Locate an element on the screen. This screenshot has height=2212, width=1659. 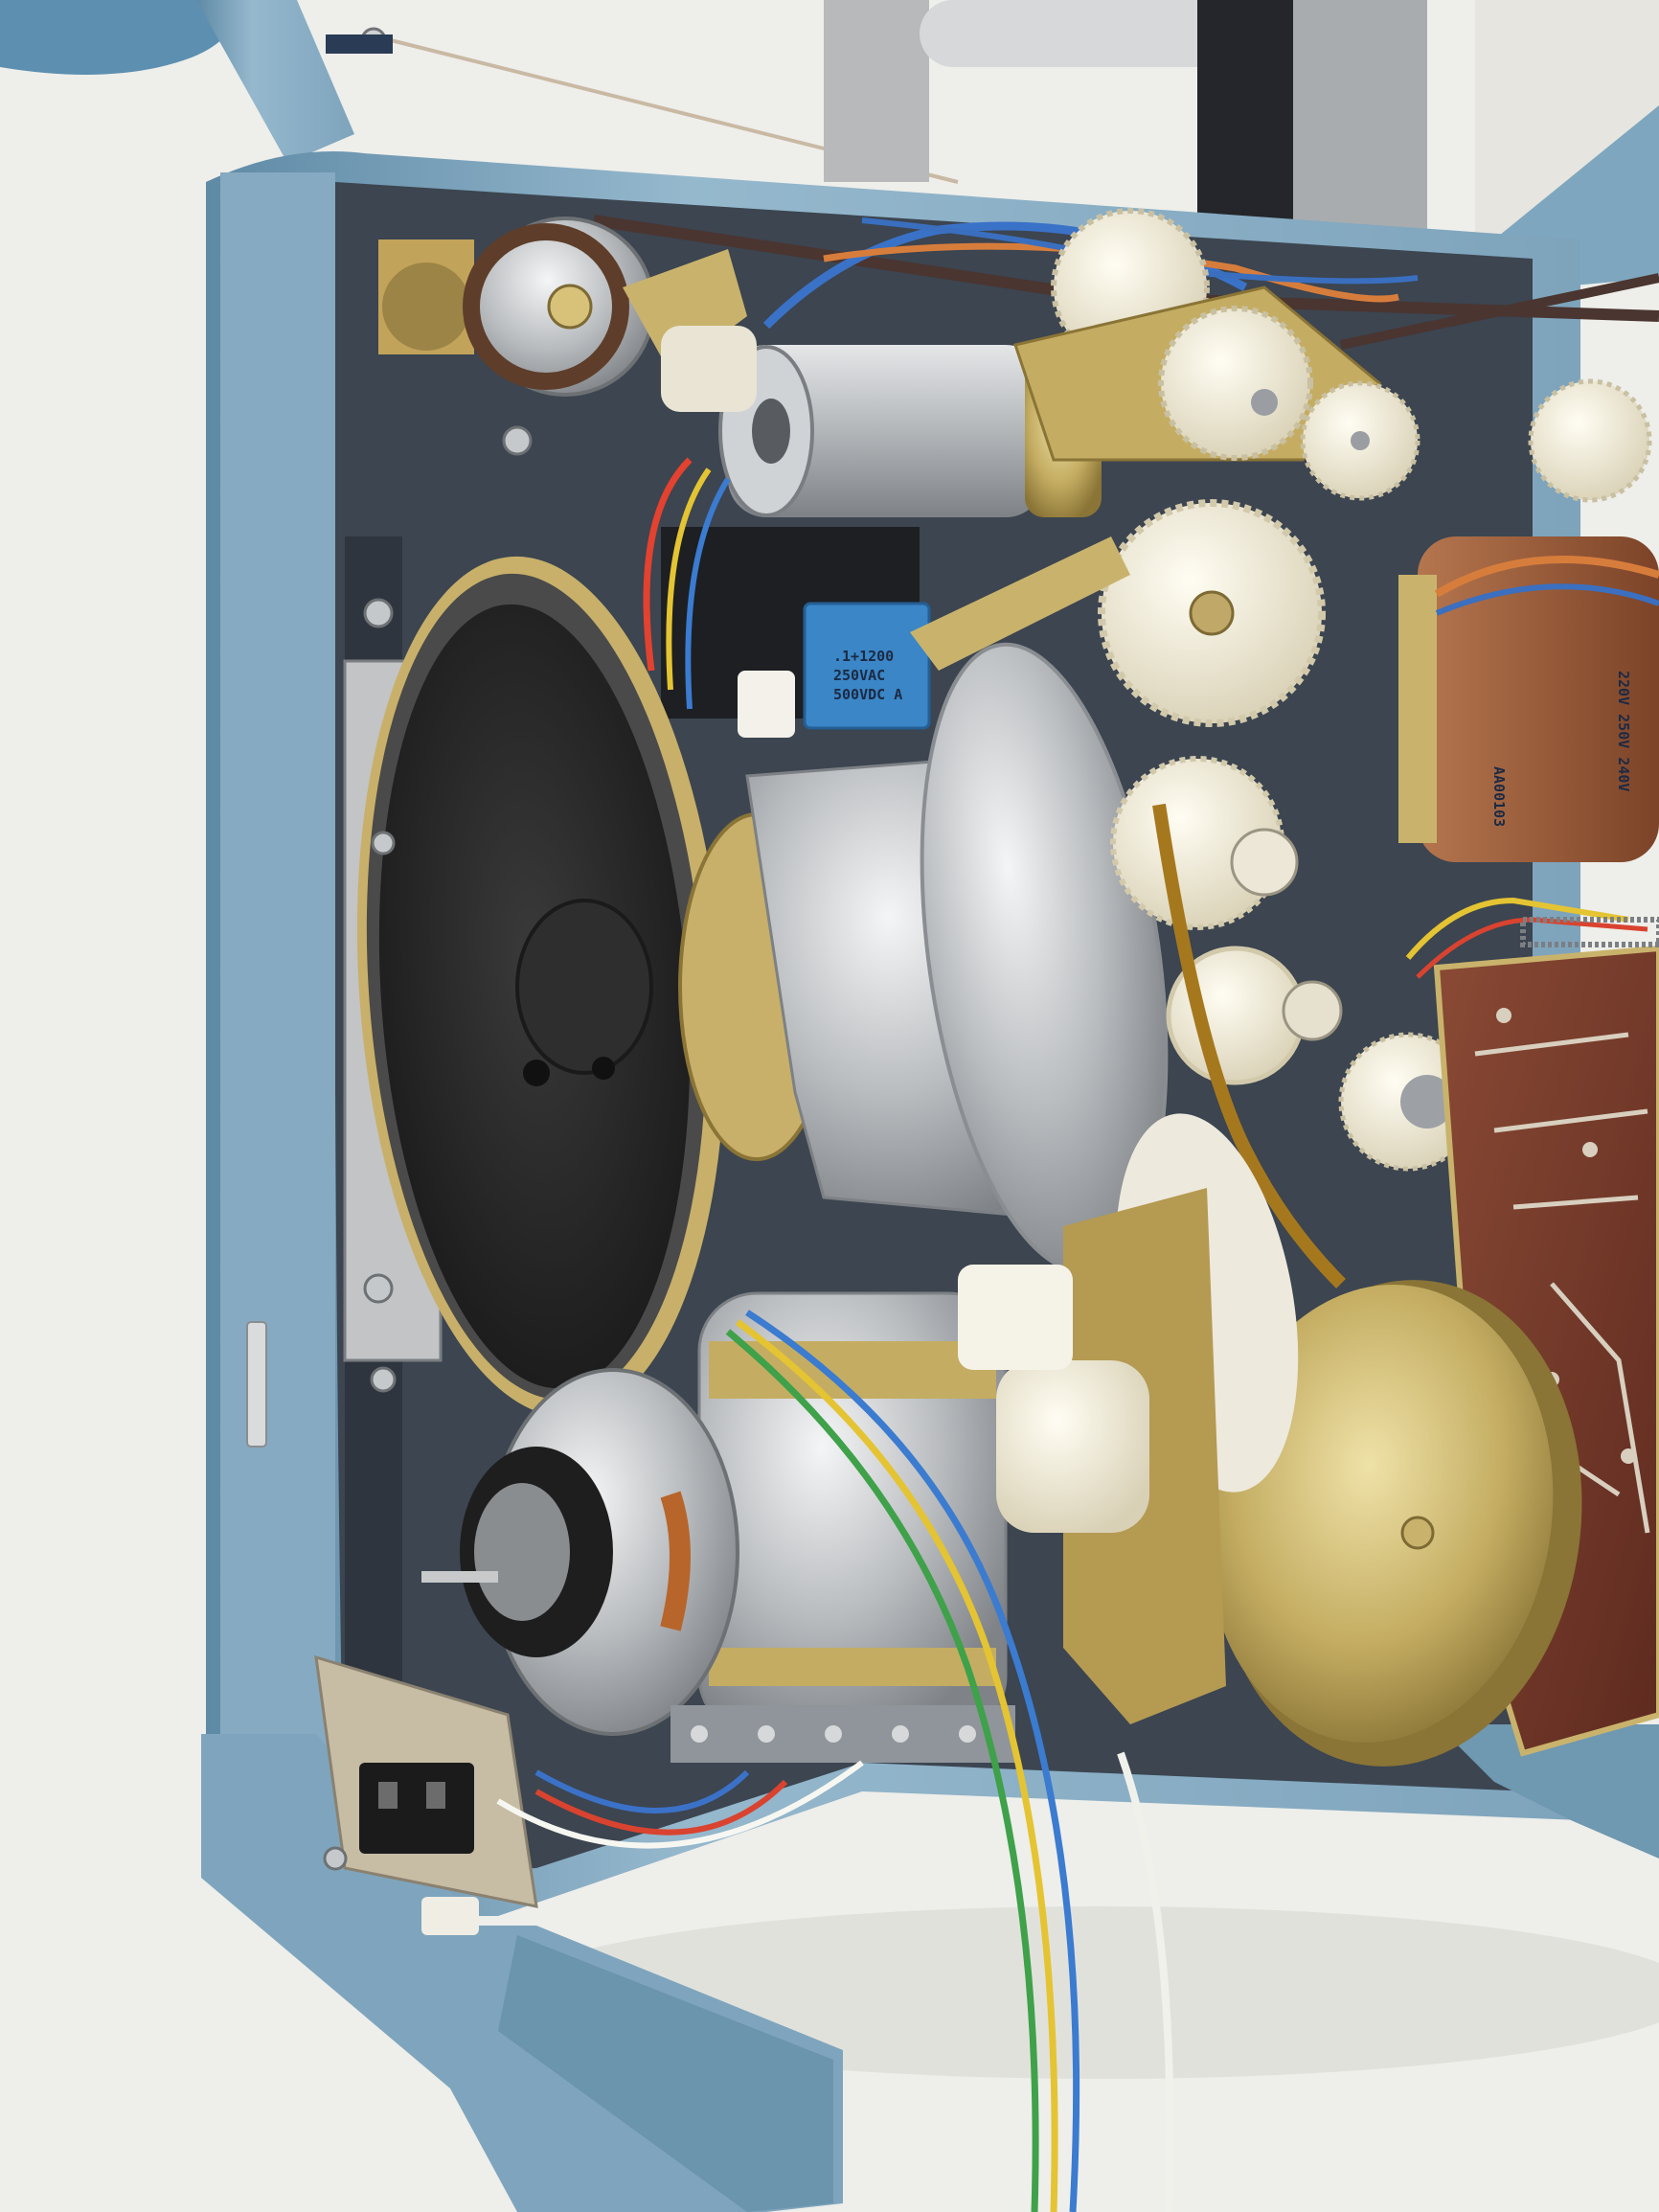
pcb-wires is located at coordinates (1517, 928).